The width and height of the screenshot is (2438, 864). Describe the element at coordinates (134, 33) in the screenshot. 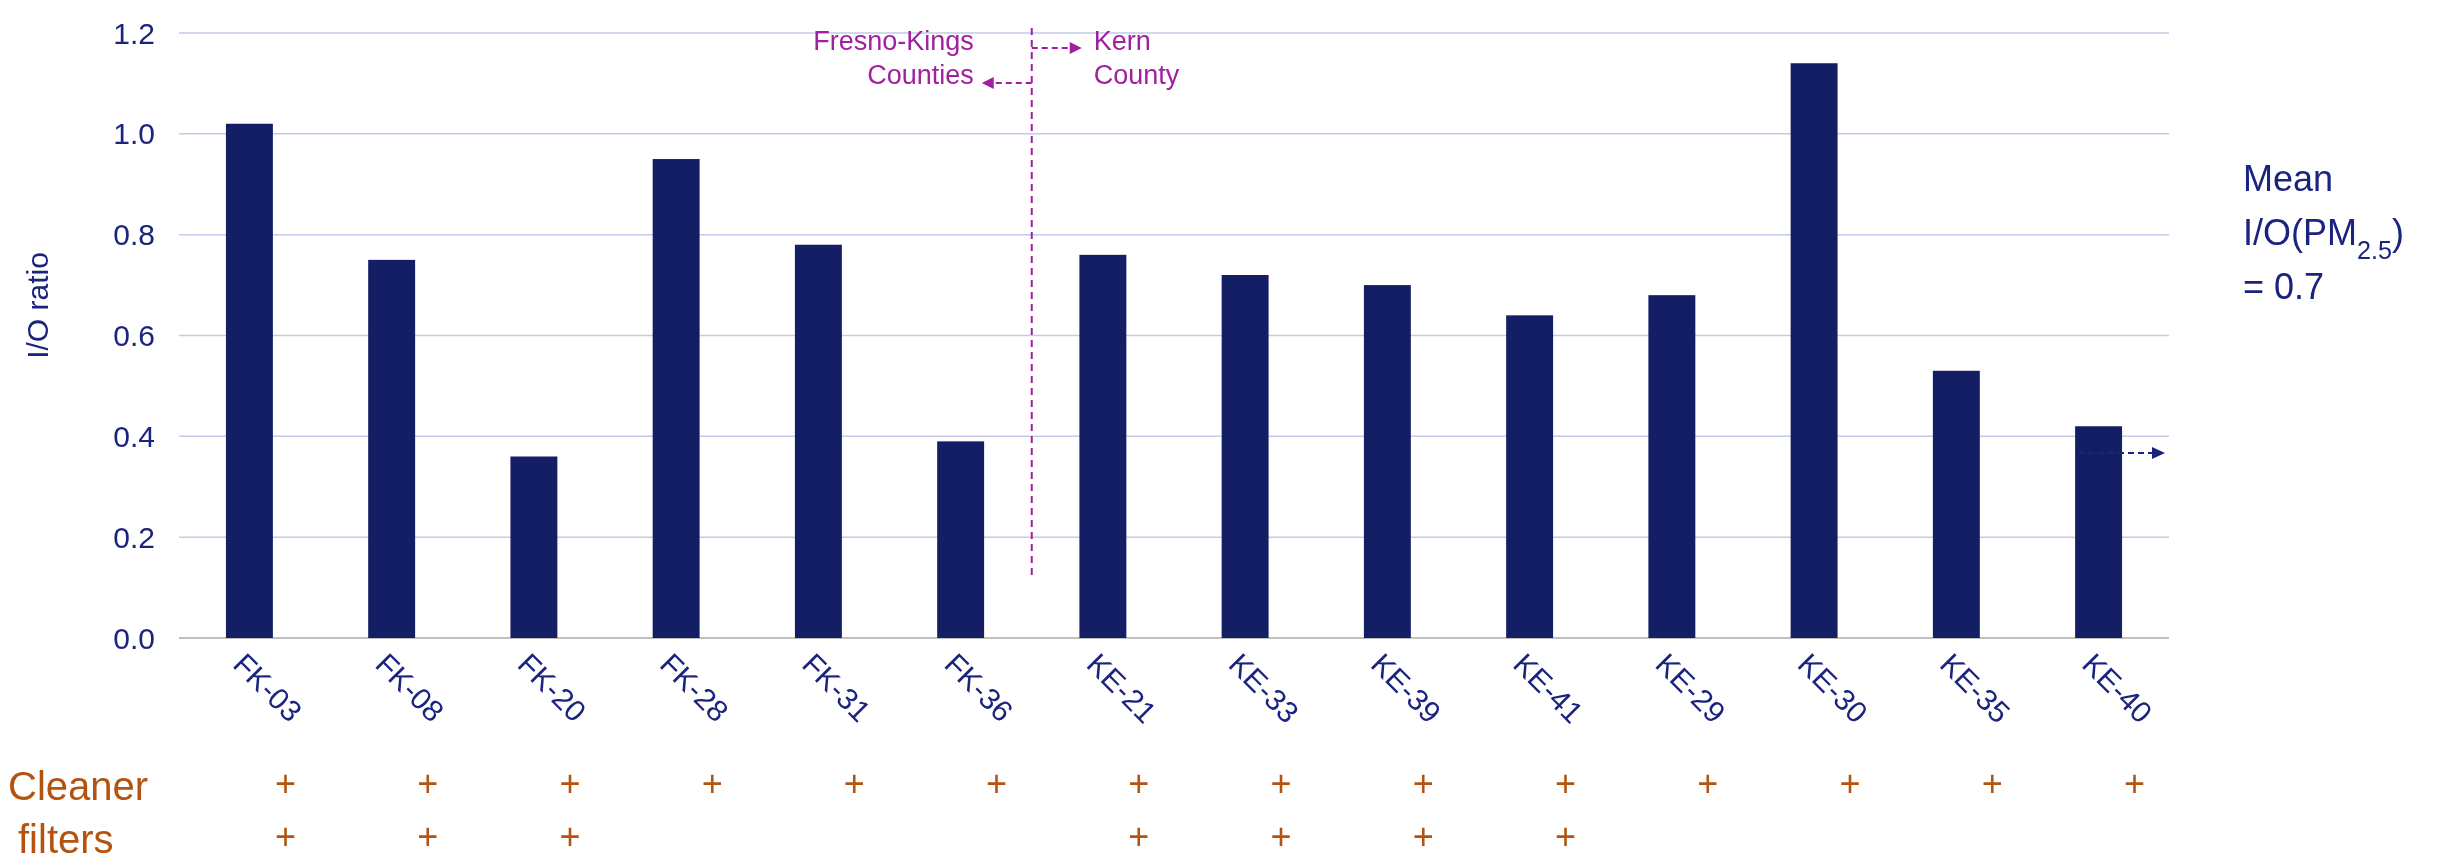

I see `y-tick-label: 1.2` at that location.